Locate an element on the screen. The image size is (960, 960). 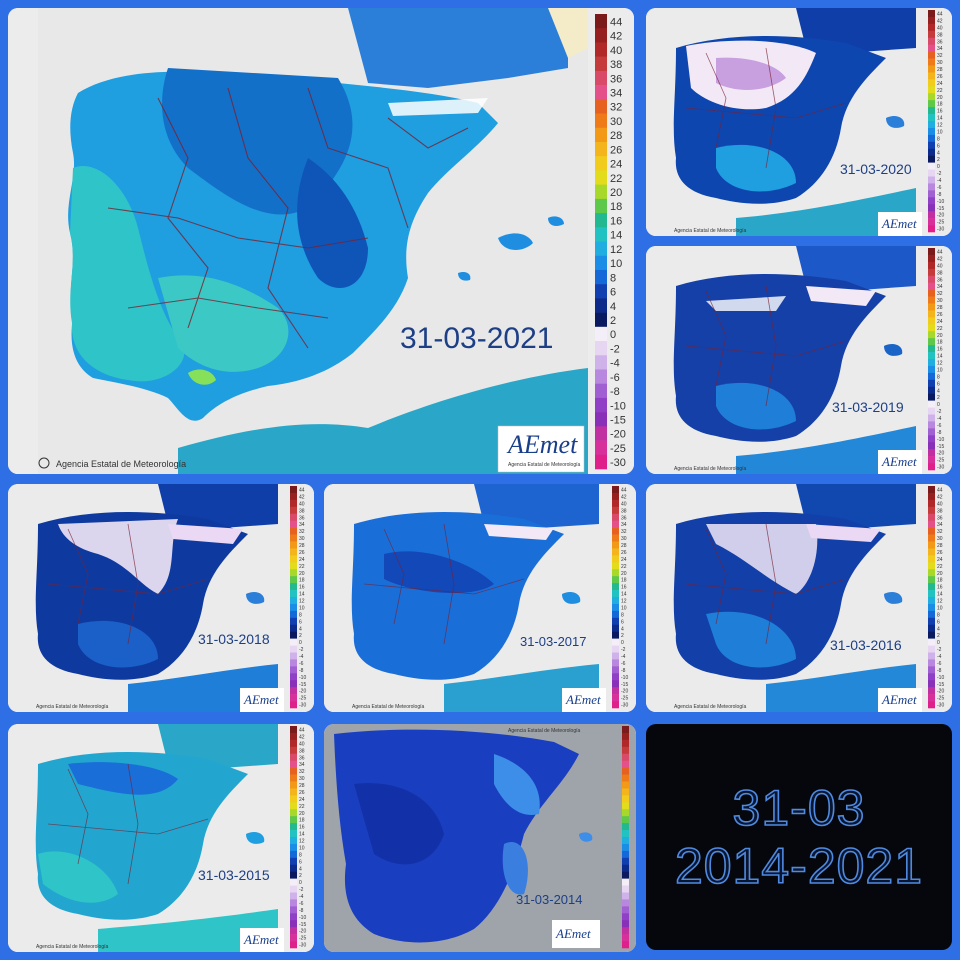
summary-day-month: 31-03 is located at coordinates (799, 808).